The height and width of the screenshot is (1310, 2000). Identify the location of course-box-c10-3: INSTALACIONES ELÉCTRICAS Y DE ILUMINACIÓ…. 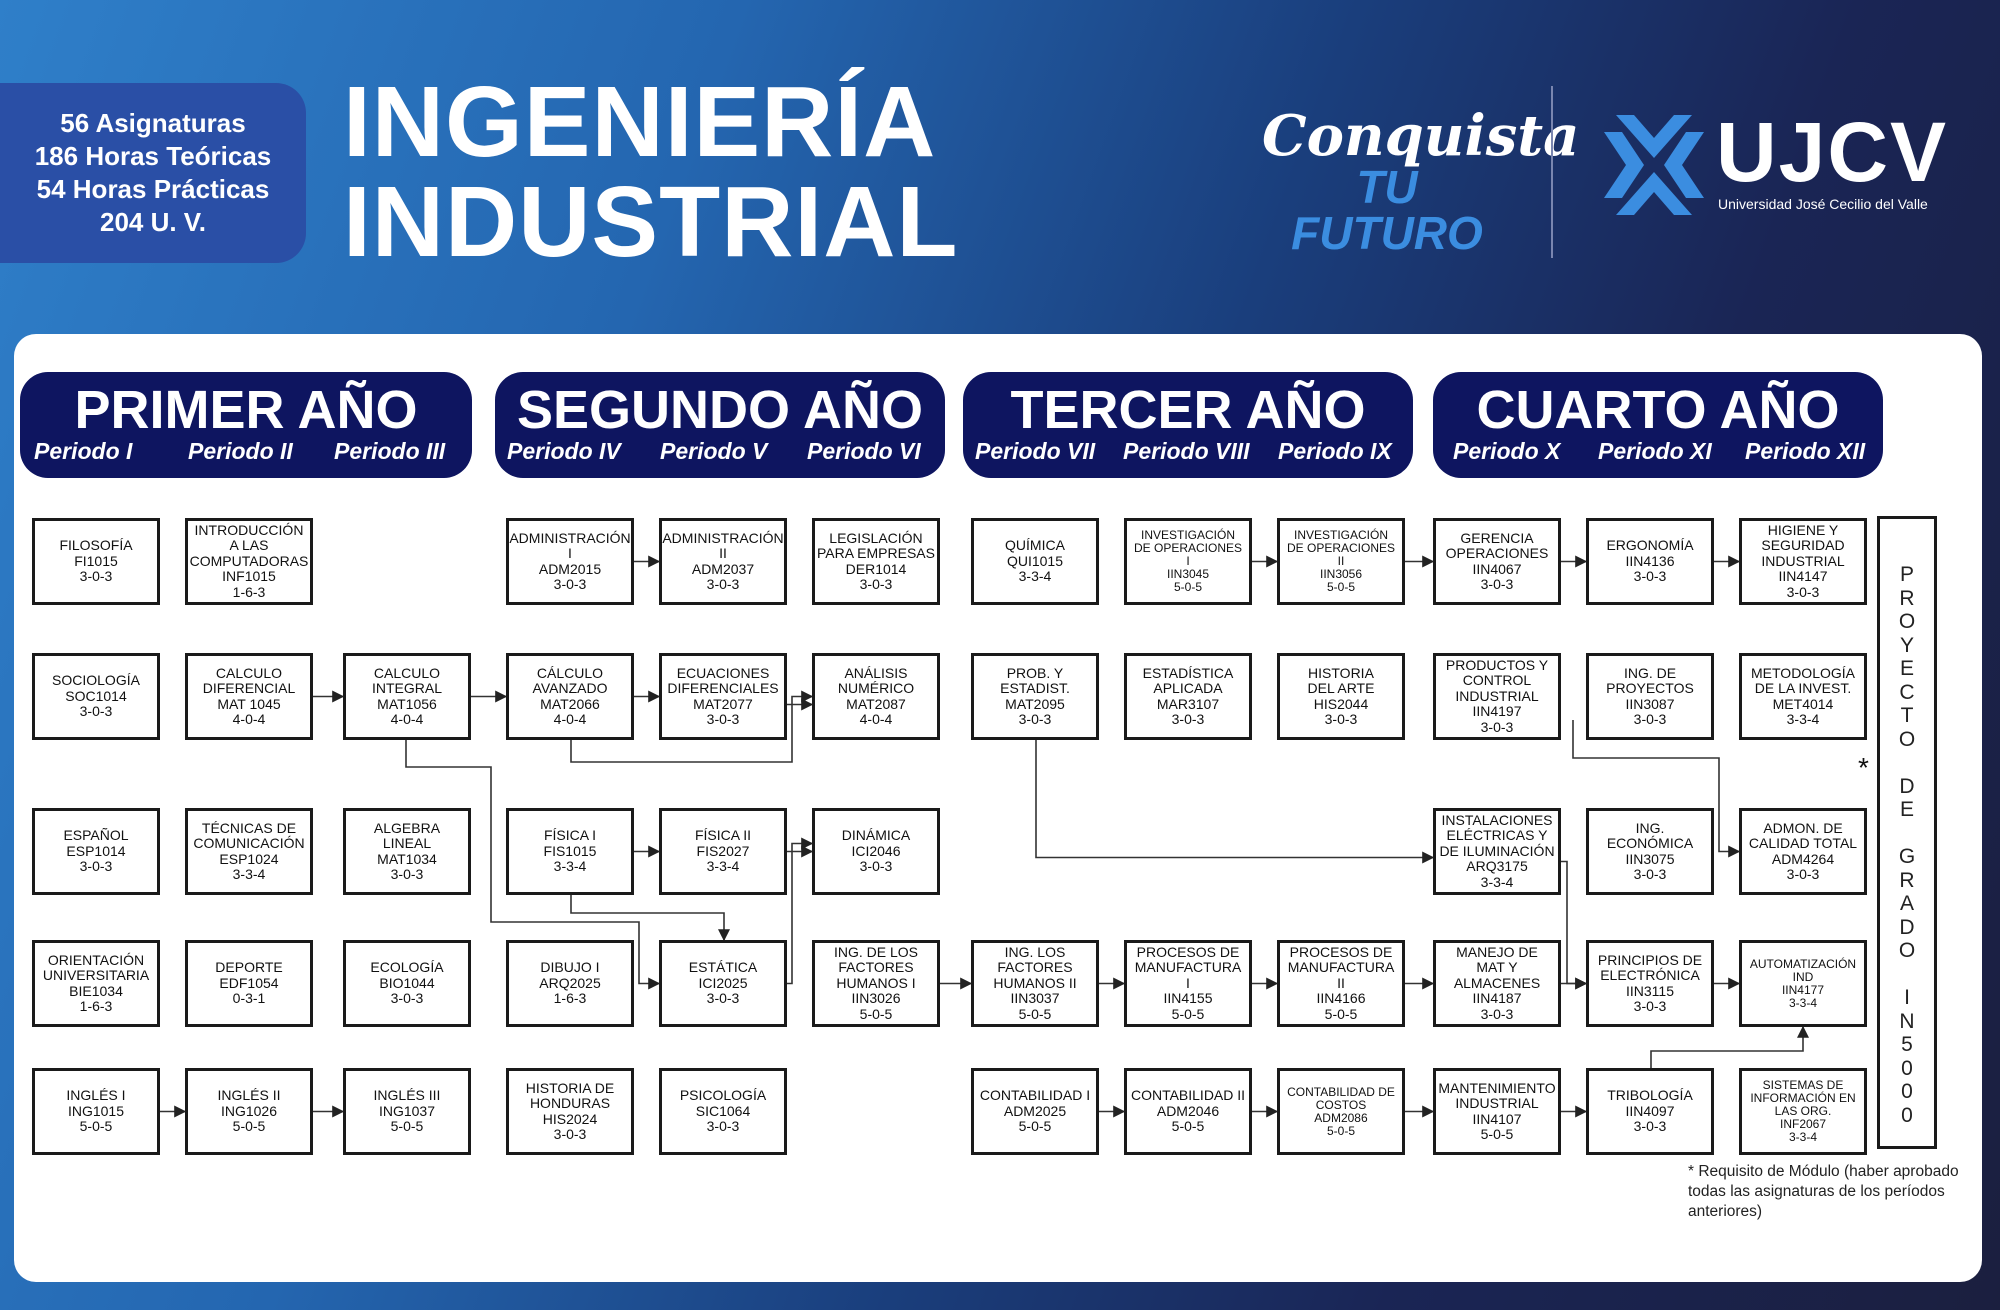
(1497, 851).